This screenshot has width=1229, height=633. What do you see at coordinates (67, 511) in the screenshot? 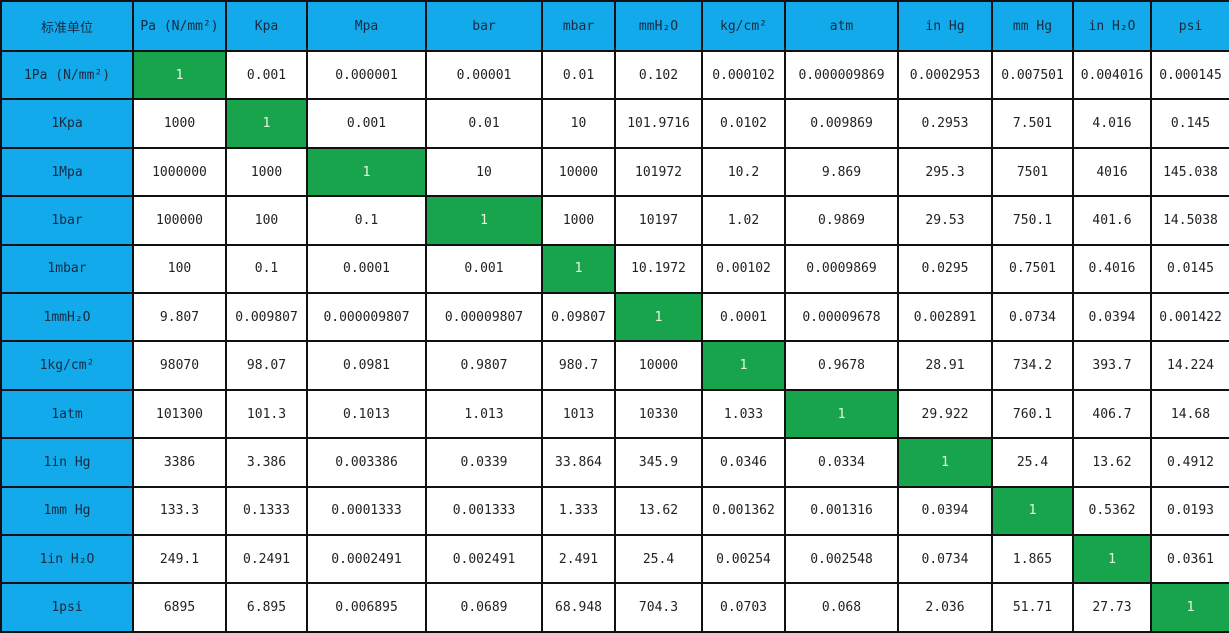
I see `row-header: 1mm Hg` at bounding box center [67, 511].